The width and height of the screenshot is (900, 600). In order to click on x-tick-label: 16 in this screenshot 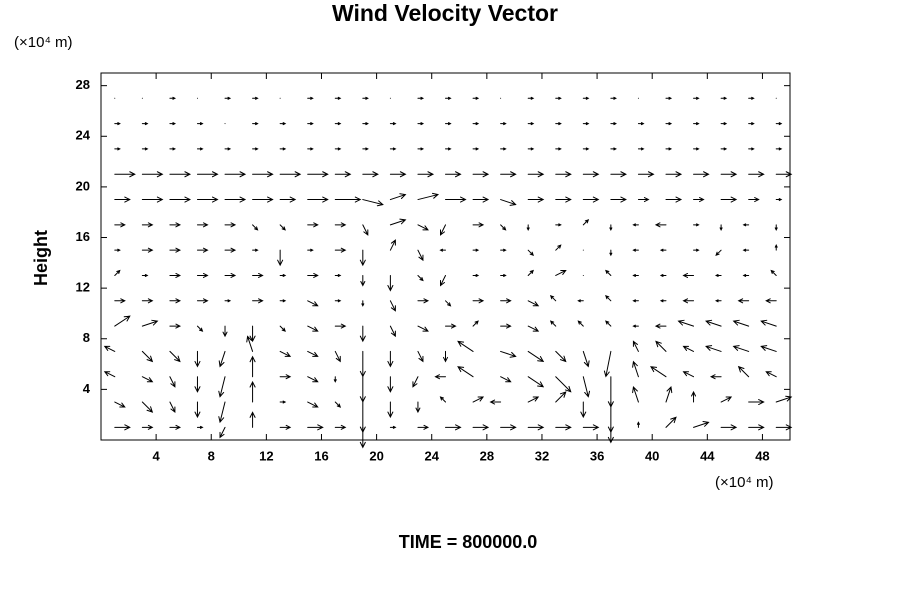, I will do `click(321, 455)`.